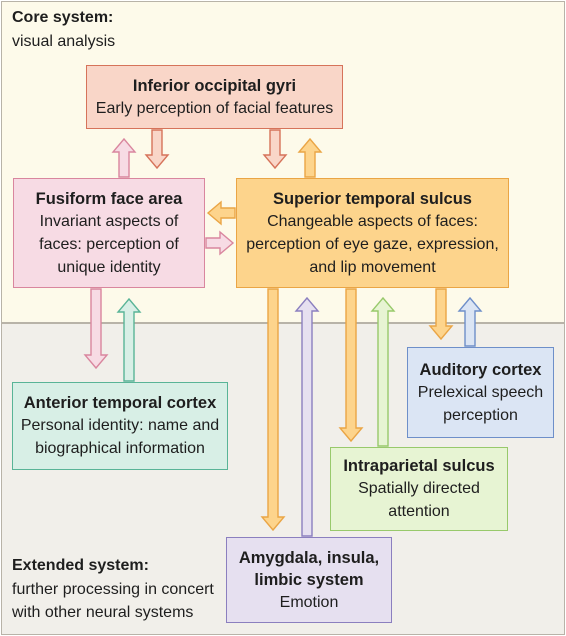 Image resolution: width=566 pixels, height=636 pixels. What do you see at coordinates (275, 149) in the screenshot?
I see `arrow-iog-to-sts` at bounding box center [275, 149].